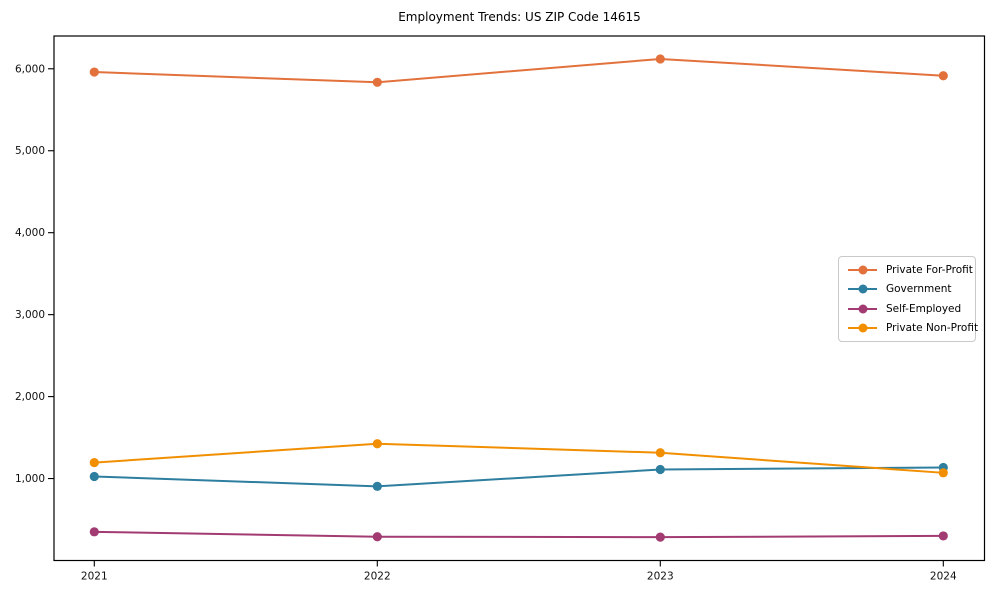 The width and height of the screenshot is (1000, 600). Describe the element at coordinates (924, 308) in the screenshot. I see `legend-label-self-employed: Self-Employed` at that location.